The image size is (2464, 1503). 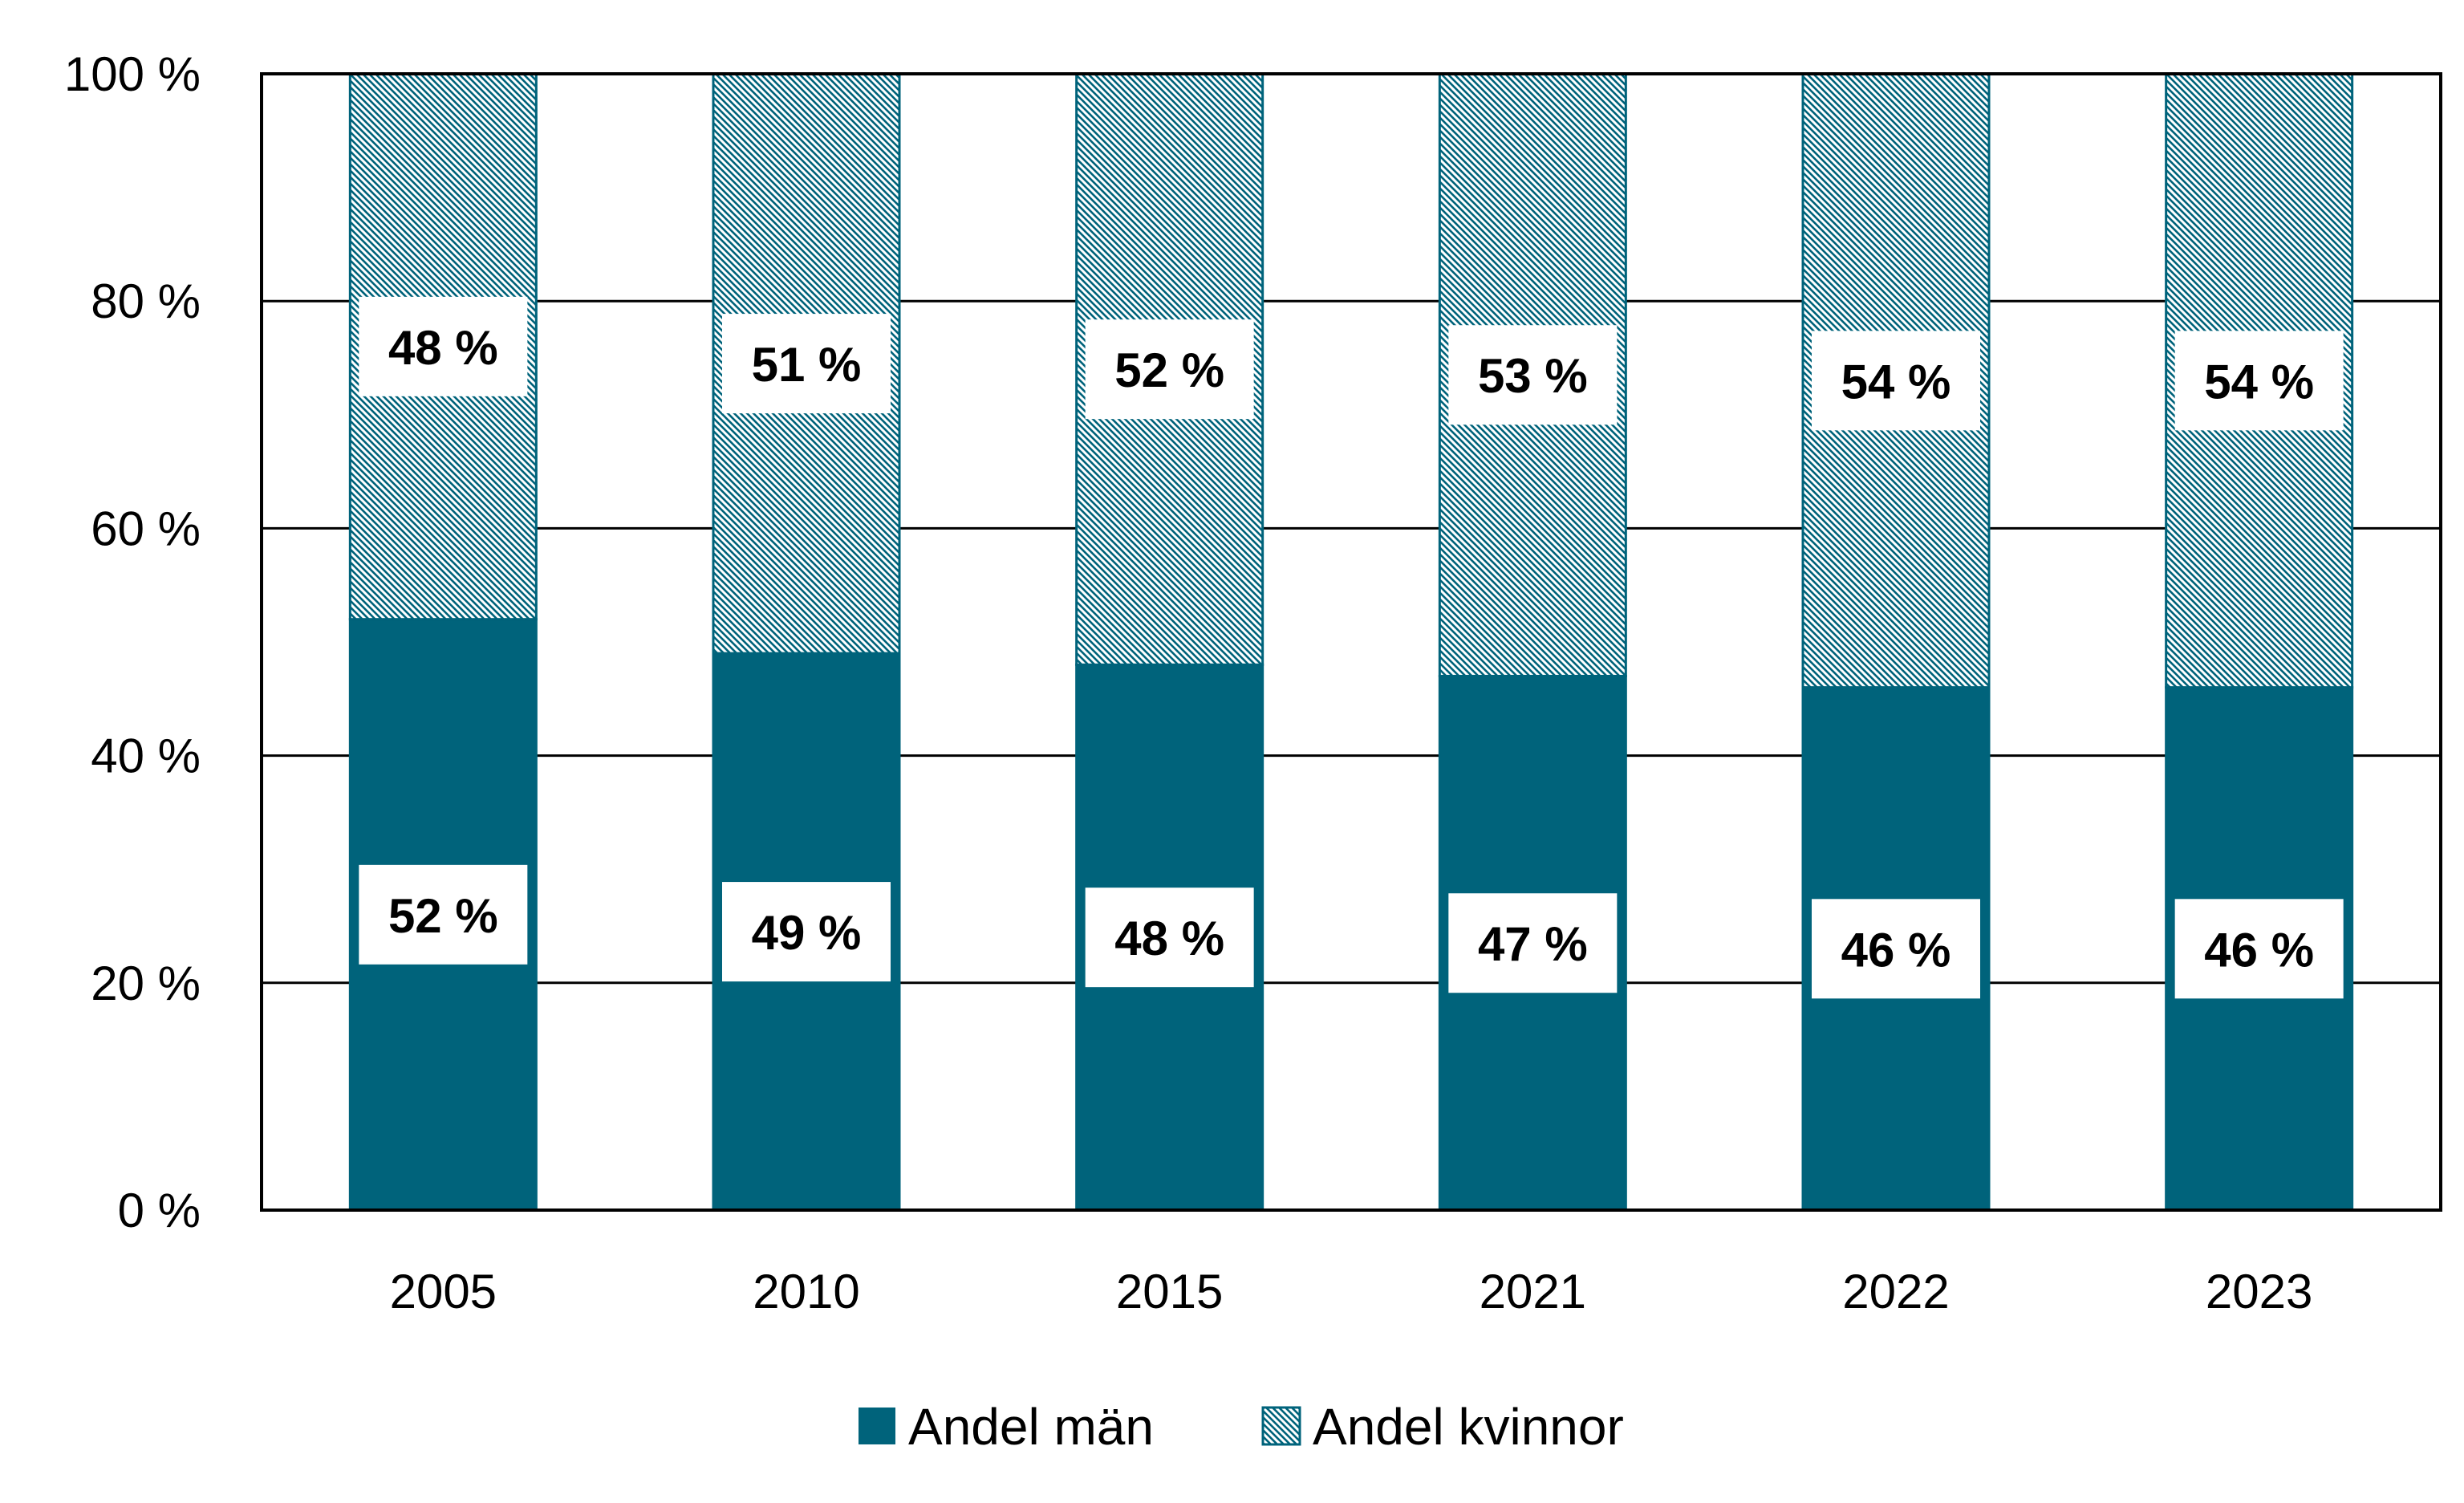 I want to click on y-tick-label: 60 %, so click(x=146, y=528).